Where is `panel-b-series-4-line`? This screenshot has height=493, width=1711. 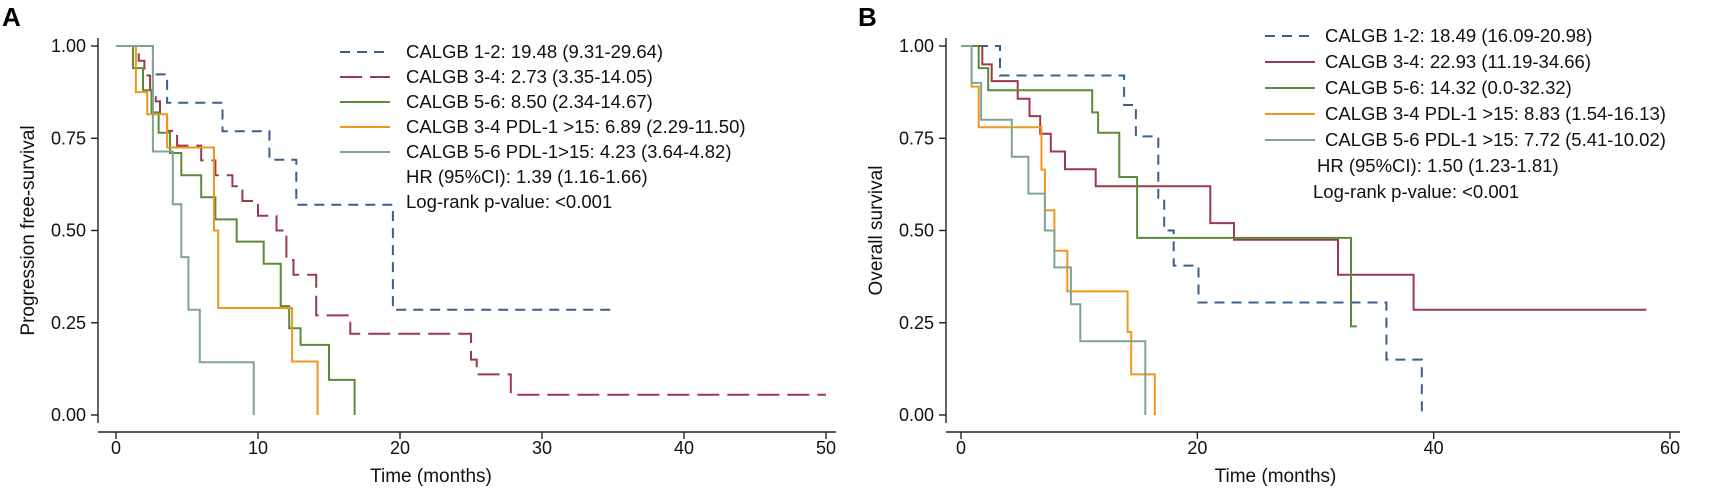
panel-b-series-4-line is located at coordinates (1058, 230).